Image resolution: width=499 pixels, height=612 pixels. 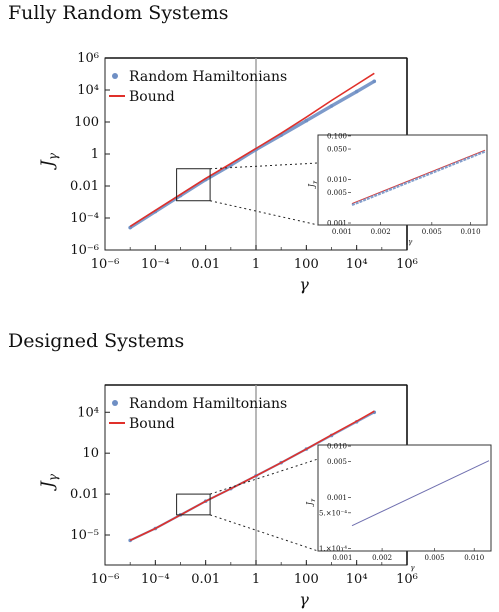 What do you see at coordinates (88, 58) in the screenshot?
I see `y-tick-label: 10⁶` at bounding box center [88, 58].